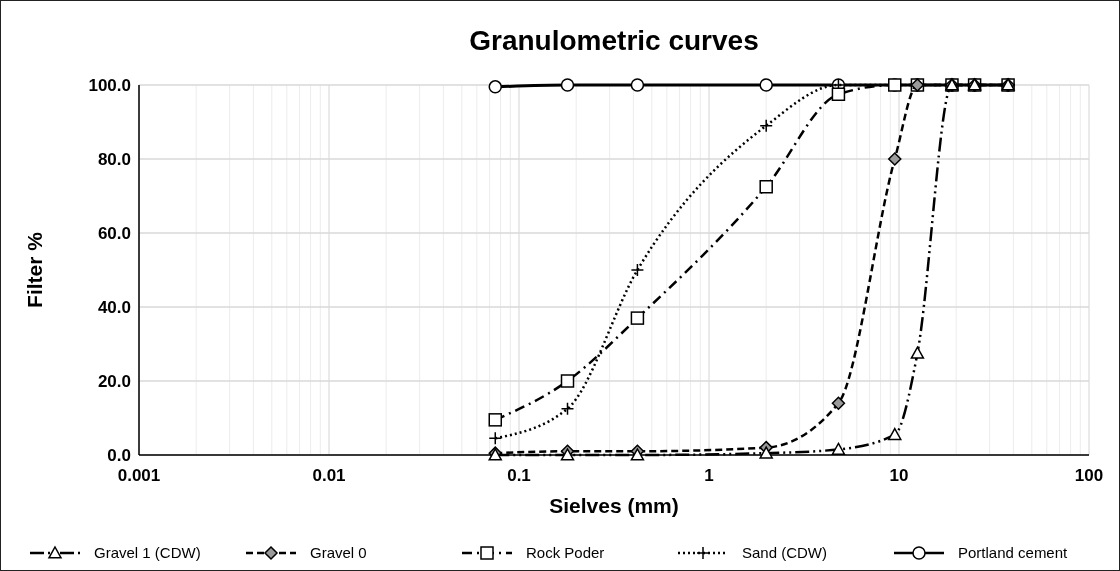  What do you see at coordinates (139, 475) in the screenshot?
I see `x-tick-label: 0.001` at bounding box center [139, 475].